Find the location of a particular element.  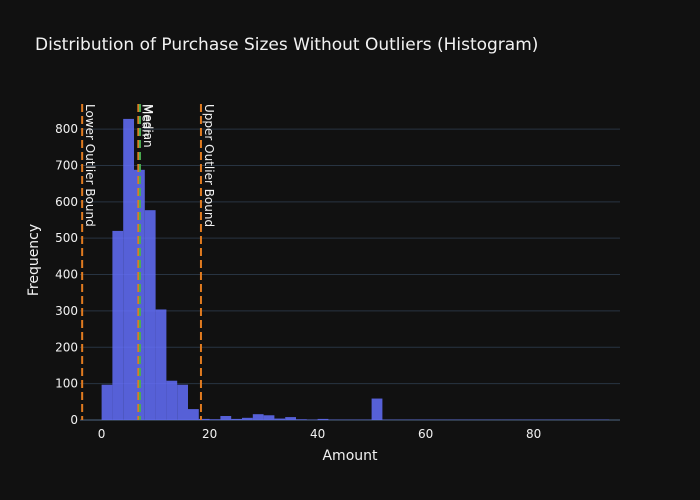

y-tick-label: 100 is located at coordinates (66, 384).